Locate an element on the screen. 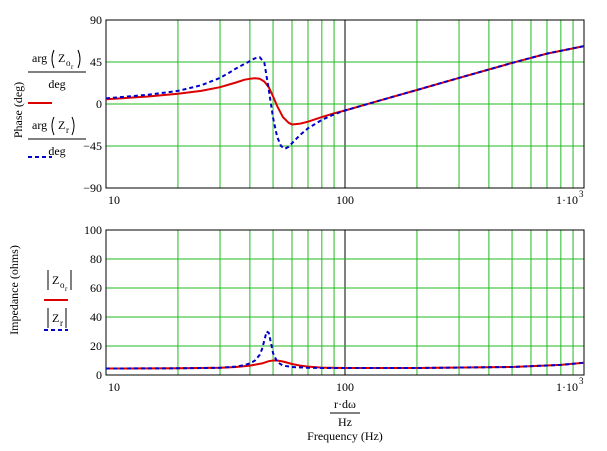  y-tick-label: 60 is located at coordinates (96, 288).